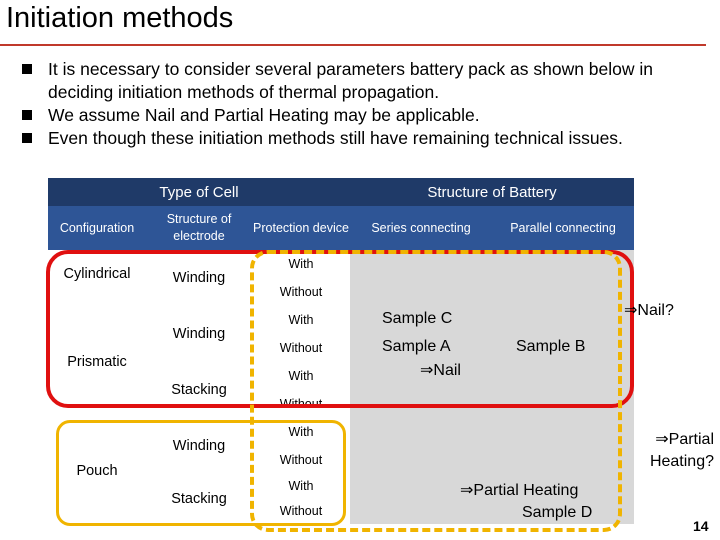  What do you see at coordinates (199, 278) in the screenshot?
I see `electrode-cylindrical-winding: Winding` at bounding box center [199, 278].